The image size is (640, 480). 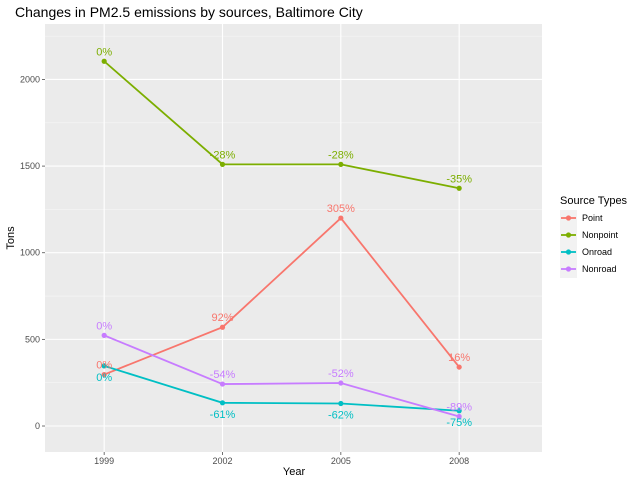 I want to click on data-label-onroad: -75%, so click(x=459, y=423).